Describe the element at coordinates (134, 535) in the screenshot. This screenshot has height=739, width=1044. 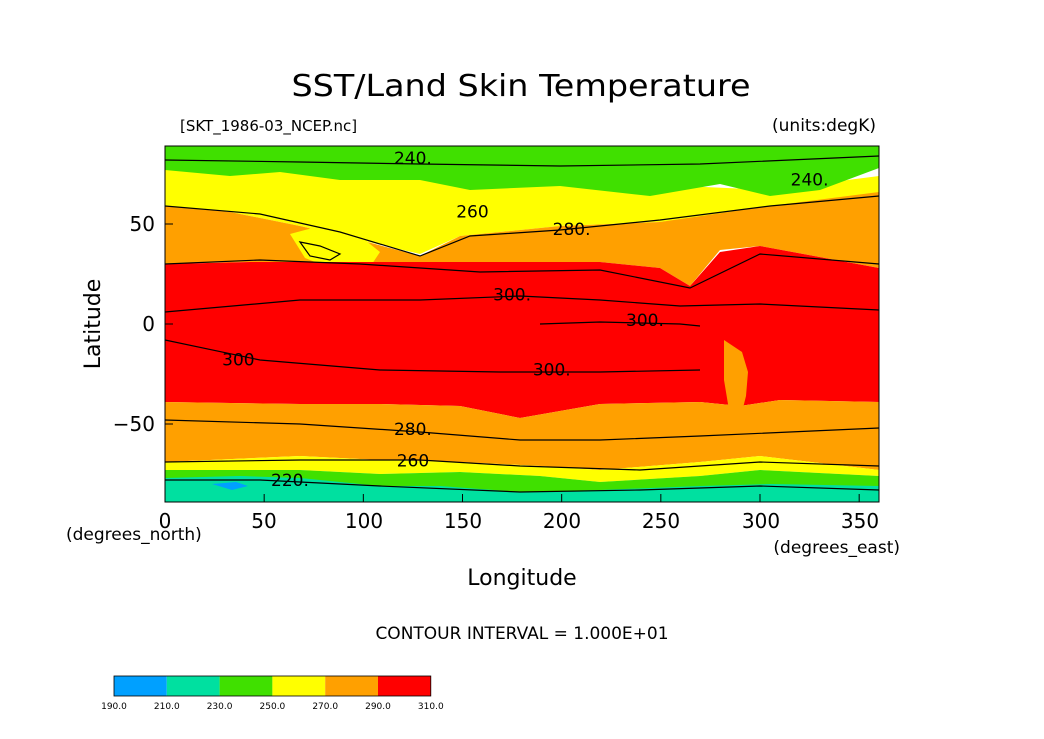
I see `y-axis-units: (degrees_north)` at that location.